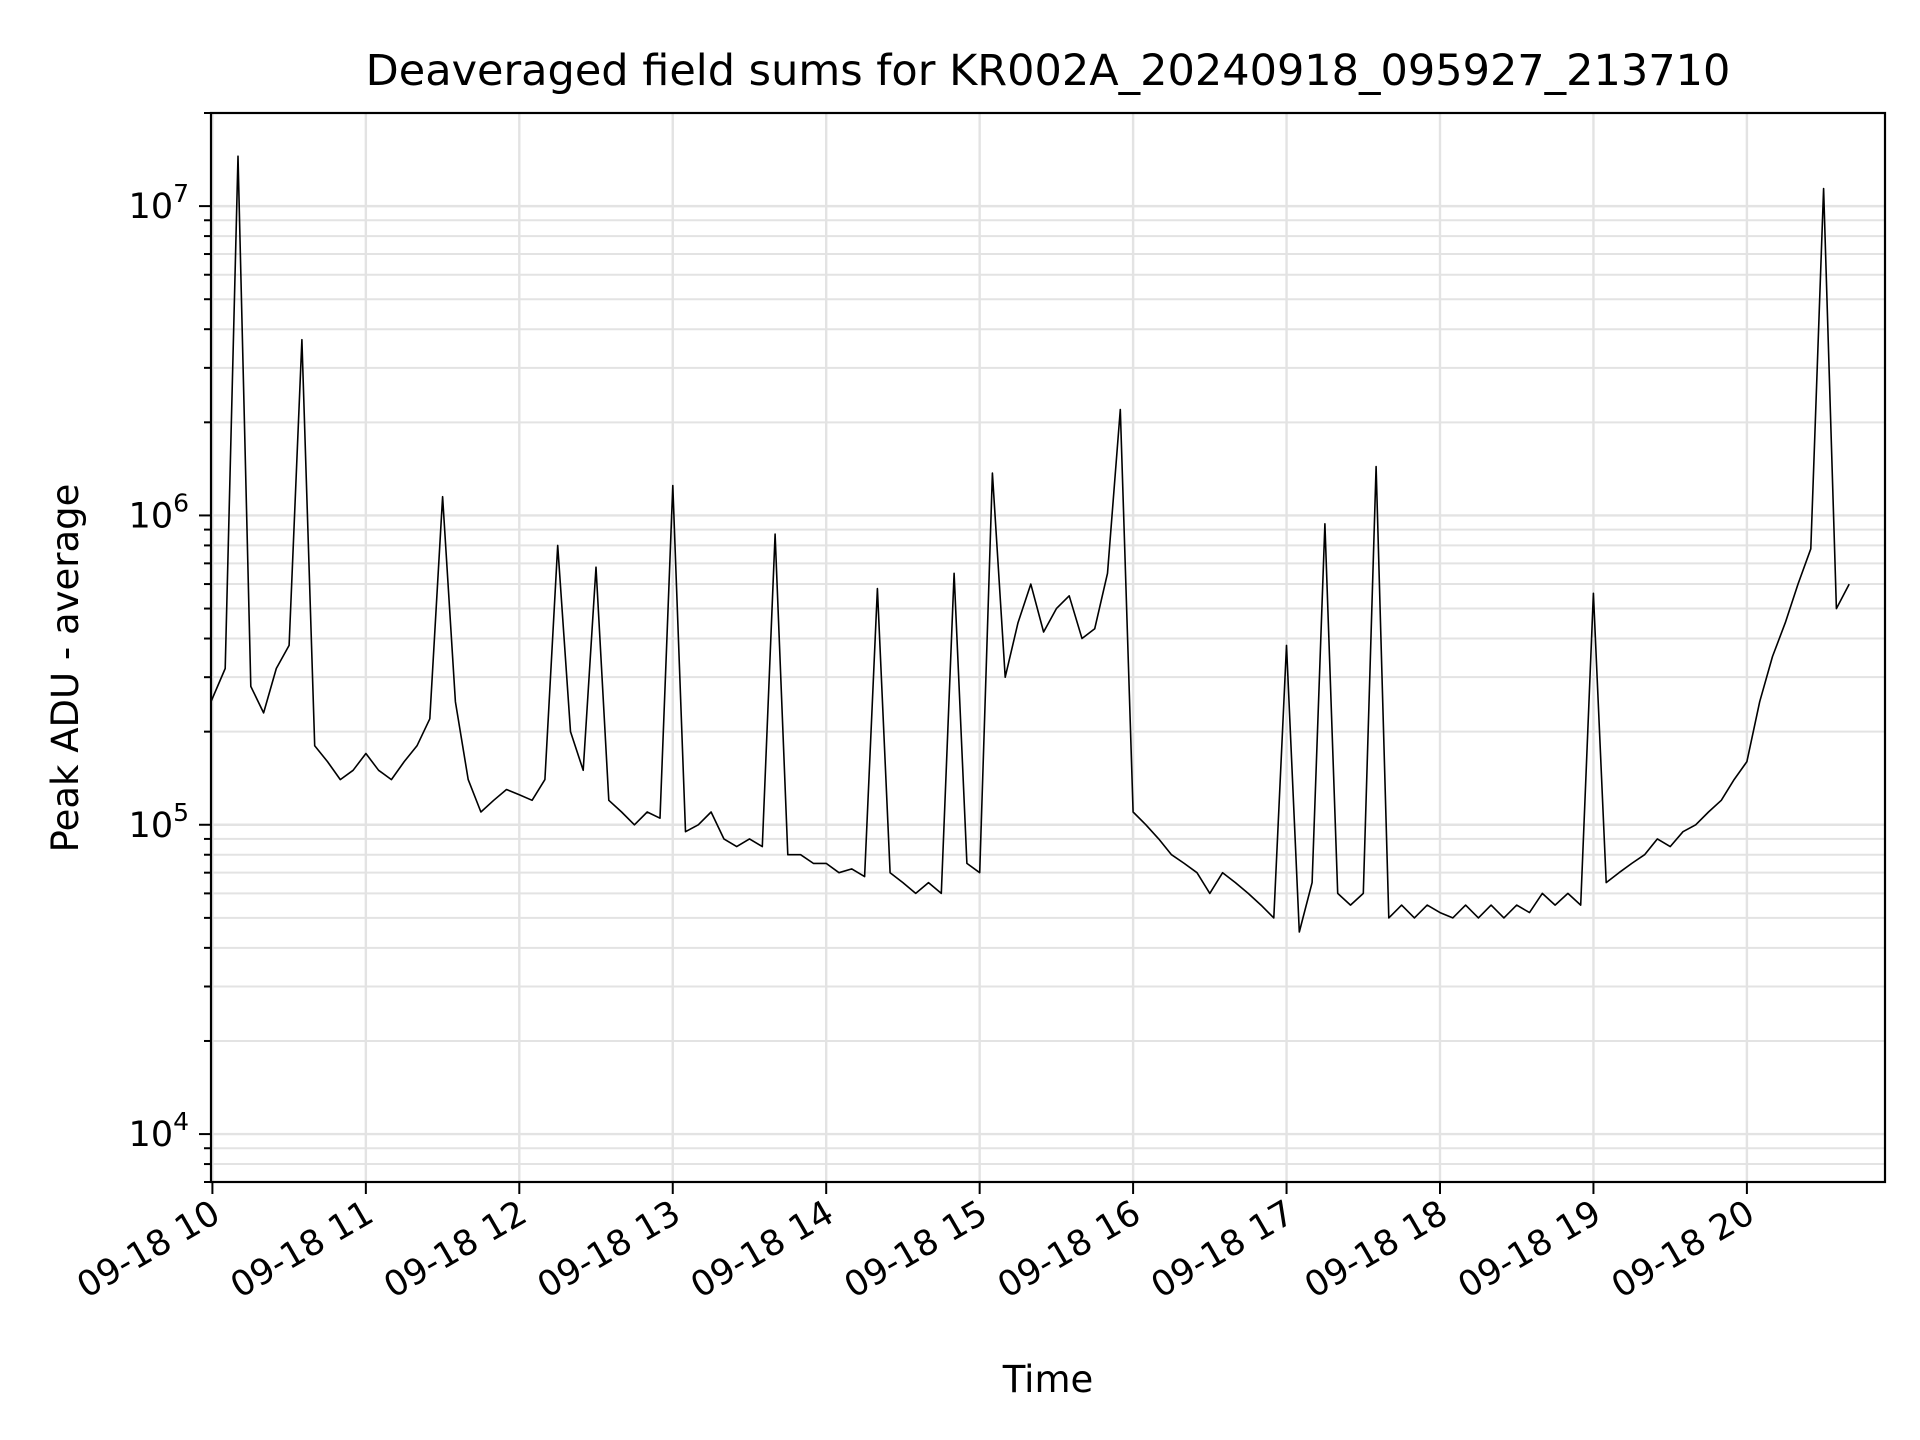 The width and height of the screenshot is (1920, 1440). Describe the element at coordinates (456, 1249) in the screenshot. I see `x-tick-label: 09-18 12` at that location.